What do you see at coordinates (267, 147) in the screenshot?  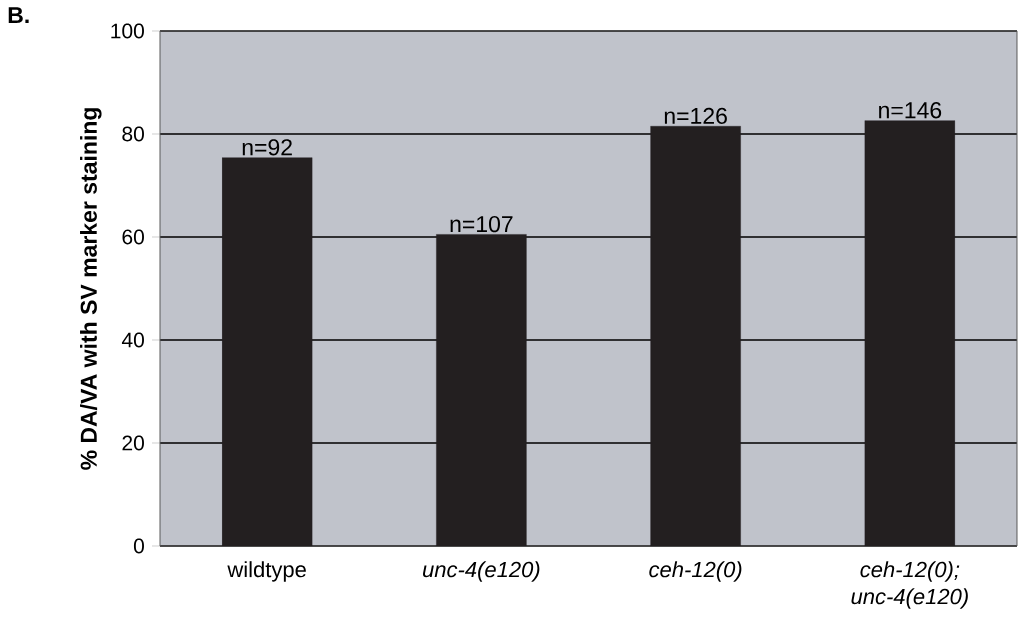 I see `annotation: n=92` at bounding box center [267, 147].